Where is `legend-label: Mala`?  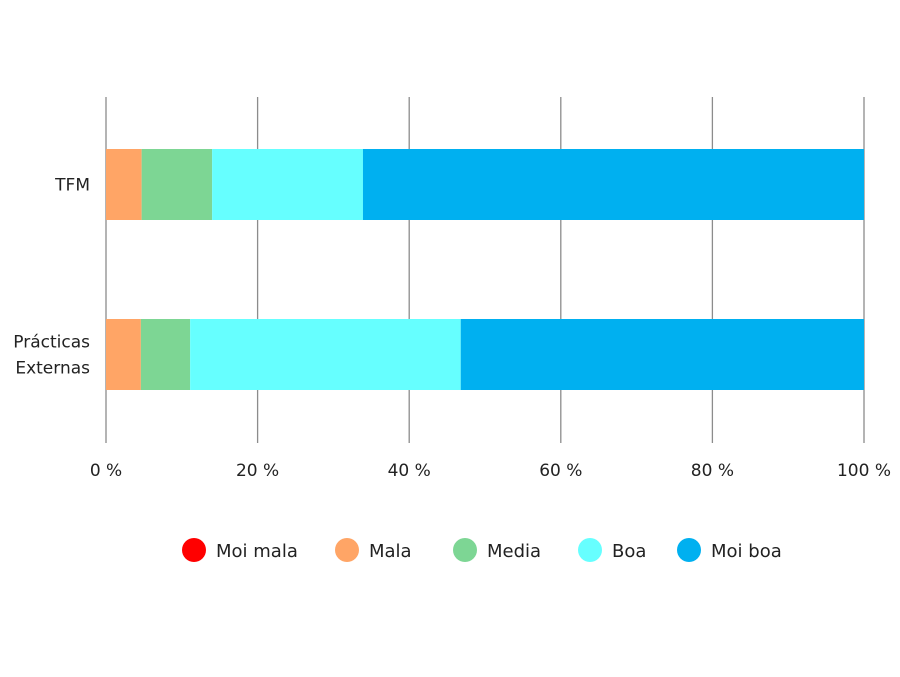 legend-label: Mala is located at coordinates (390, 551).